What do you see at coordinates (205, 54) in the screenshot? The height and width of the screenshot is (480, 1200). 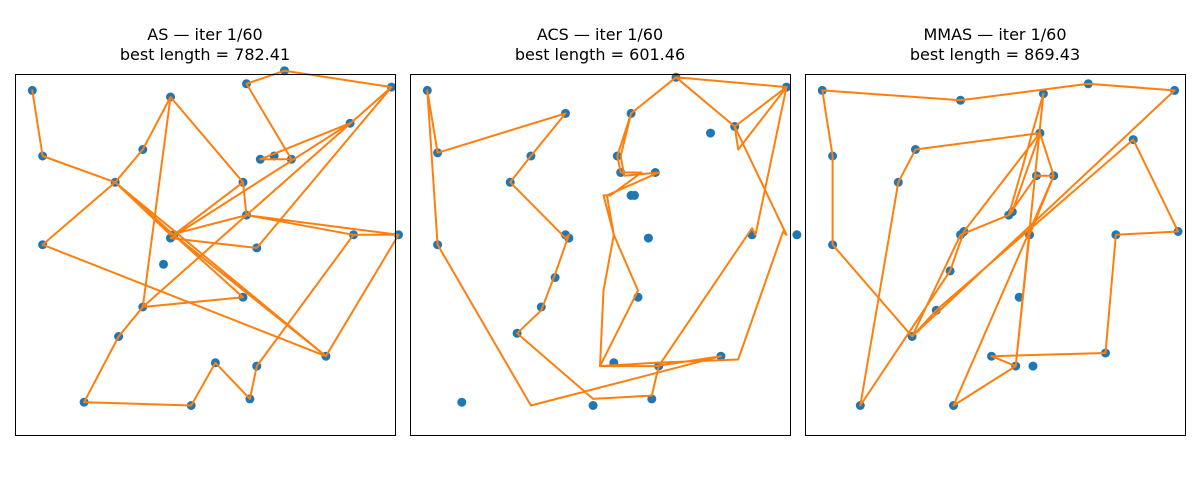 I see `subplot-as-title-line2: best length = 782.41` at bounding box center [205, 54].